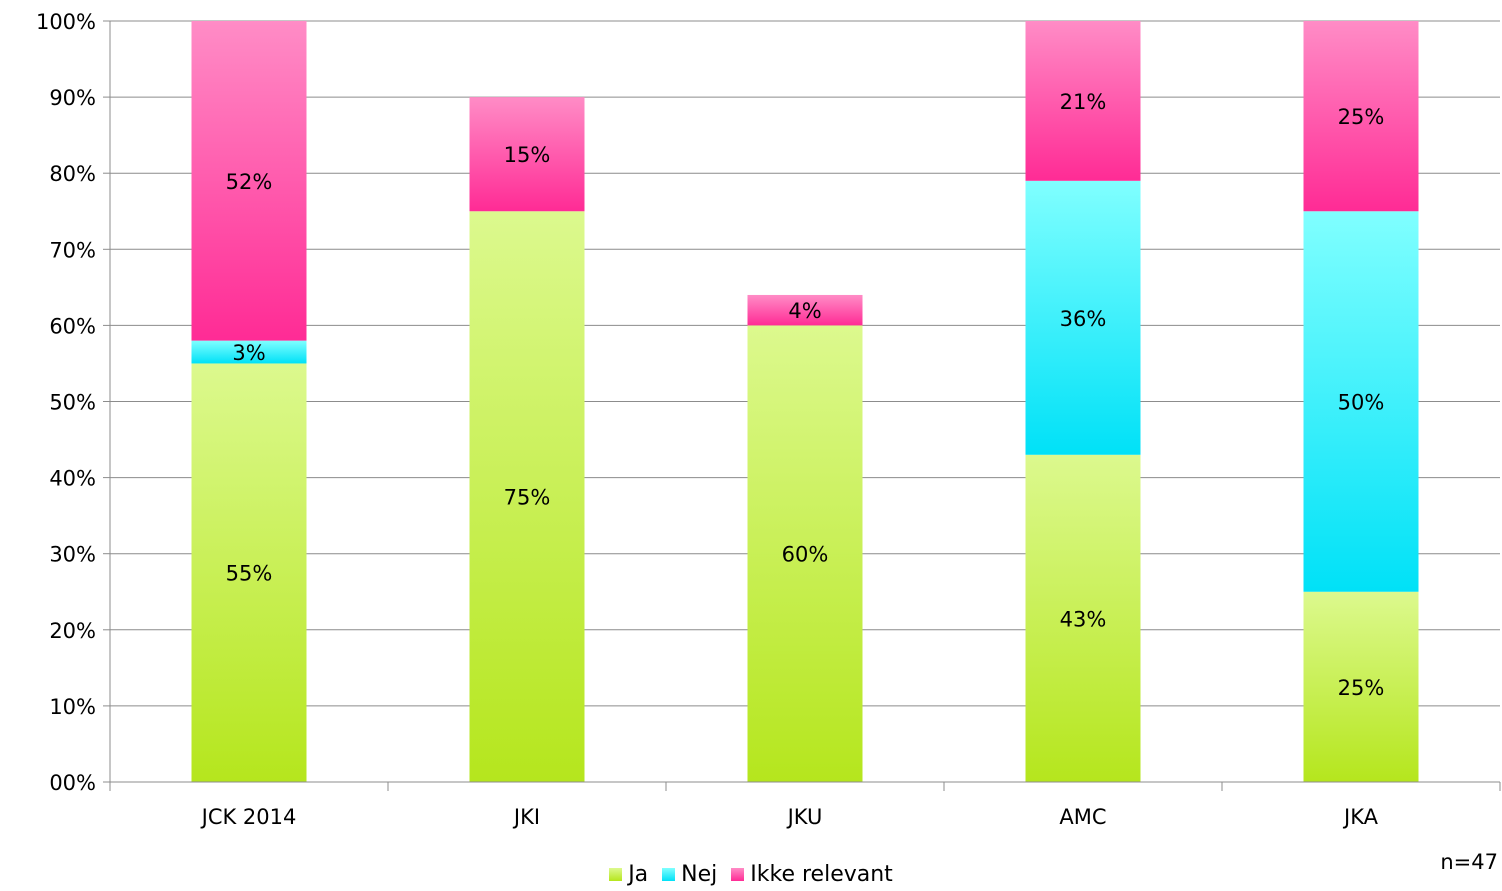 The width and height of the screenshot is (1502, 891). I want to click on legend-label: Nej, so click(699, 874).